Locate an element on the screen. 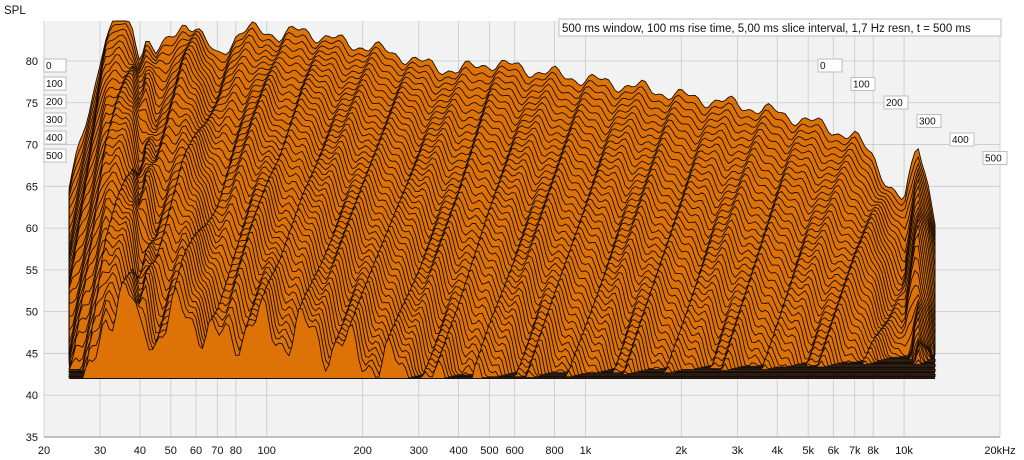 The height and width of the screenshot is (460, 1024). time-tick-right: 200 is located at coordinates (896, 102).